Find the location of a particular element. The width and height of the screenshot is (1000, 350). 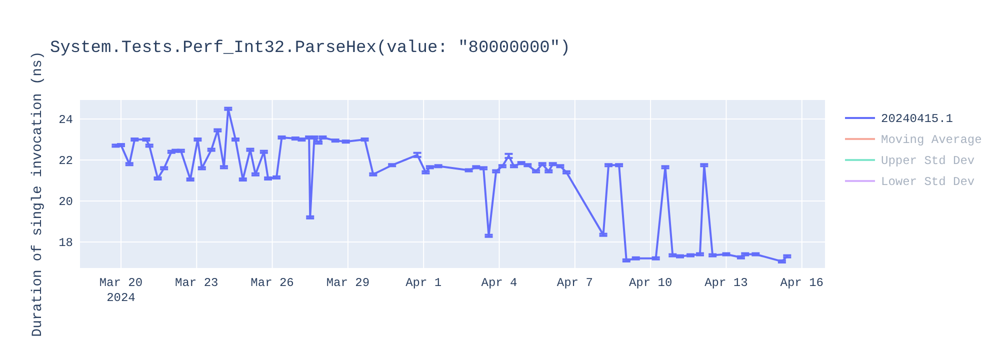

x-tick-label: Mar 29 is located at coordinates (348, 283).